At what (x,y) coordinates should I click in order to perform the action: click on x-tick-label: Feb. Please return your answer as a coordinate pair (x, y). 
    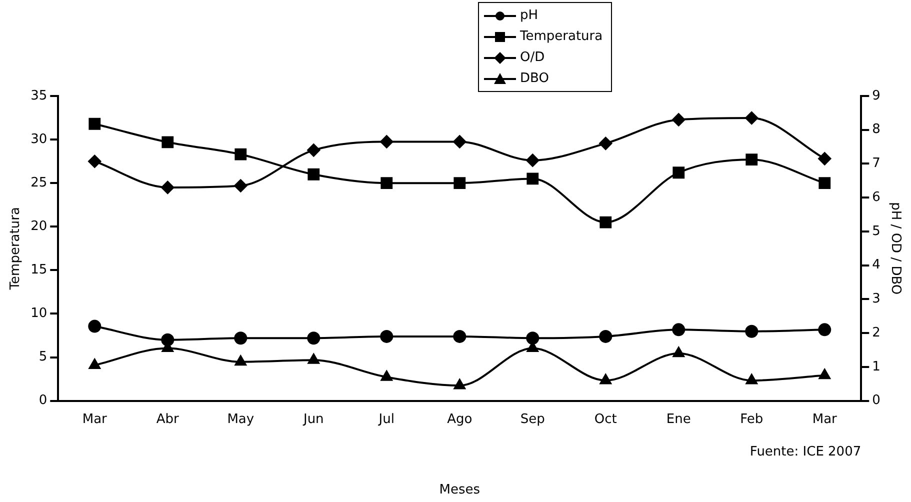
    Looking at the image, I should click on (752, 419).